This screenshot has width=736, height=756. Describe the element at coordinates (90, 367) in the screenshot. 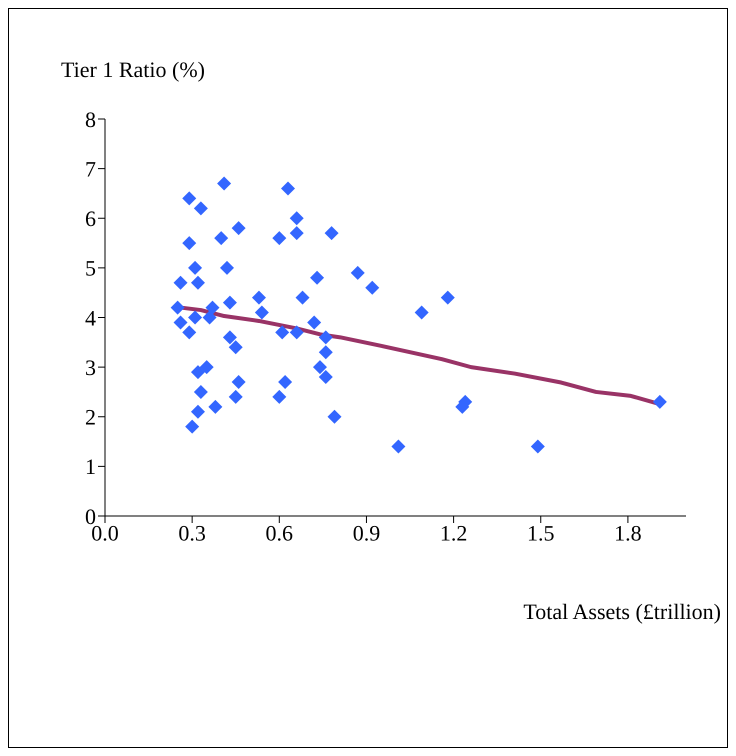

I see `y-tick-label: 3` at that location.